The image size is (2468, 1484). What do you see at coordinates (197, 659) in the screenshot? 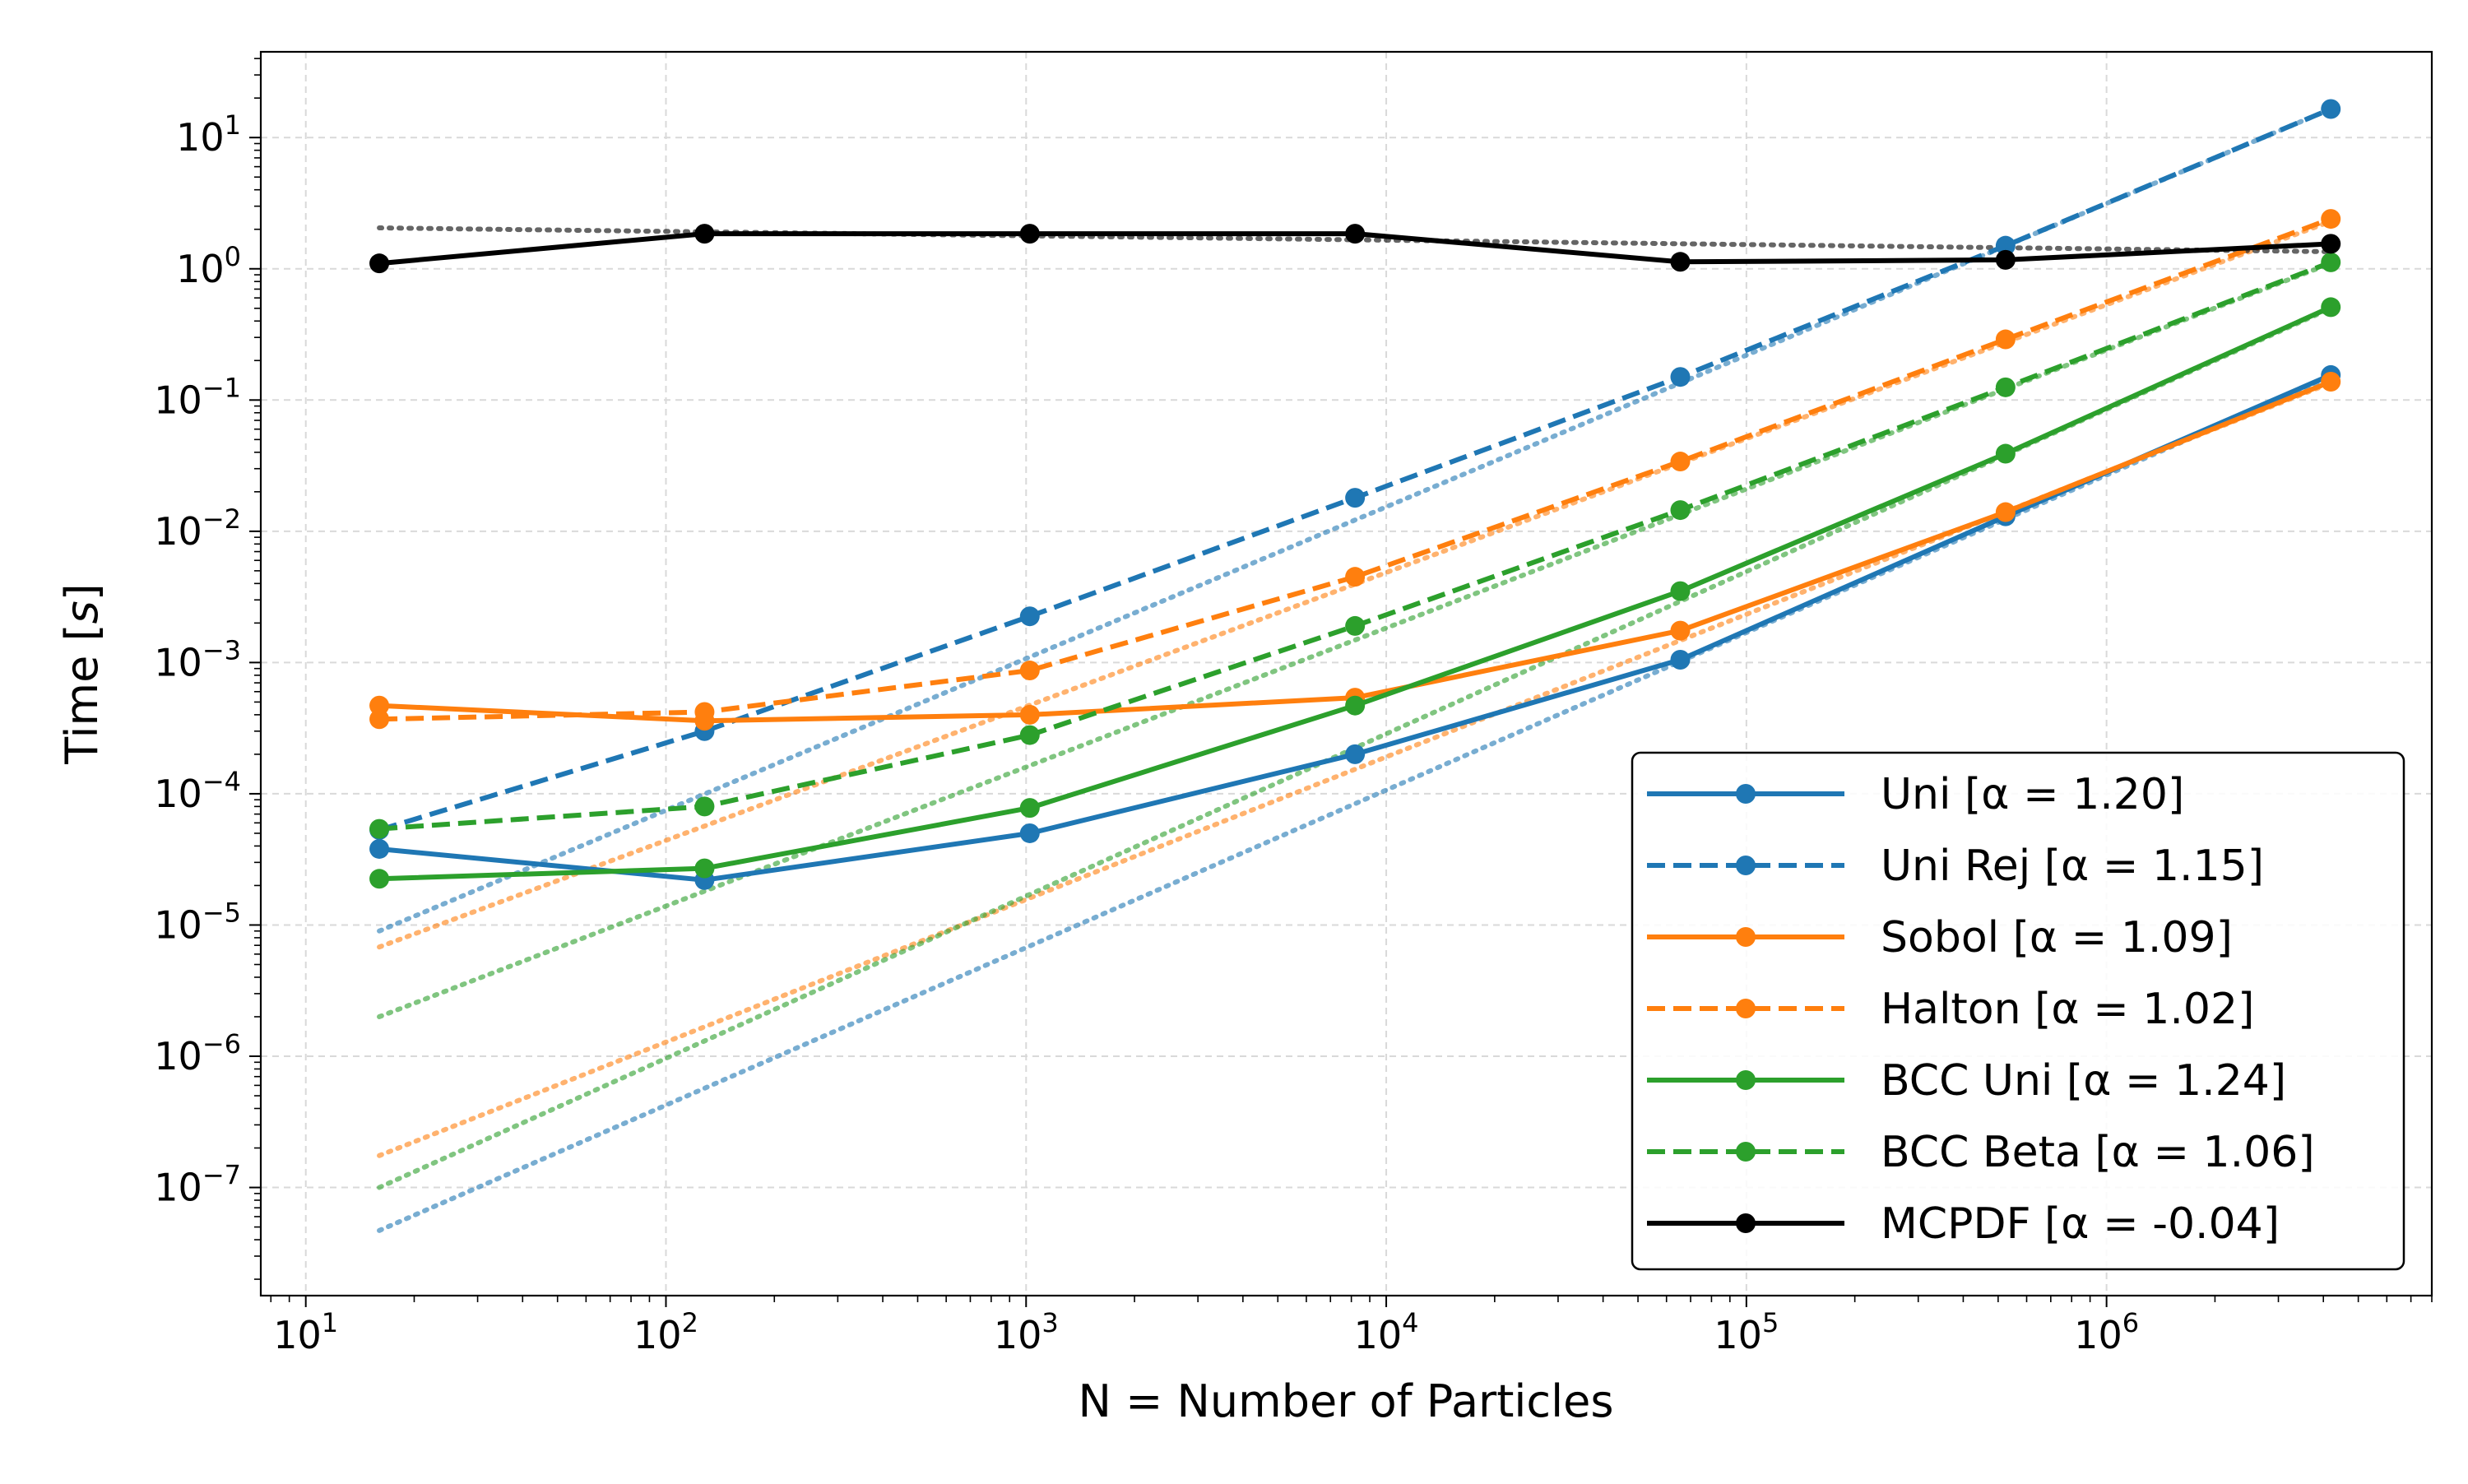
I see `y-tick-label: 10⁻³` at bounding box center [197, 659].